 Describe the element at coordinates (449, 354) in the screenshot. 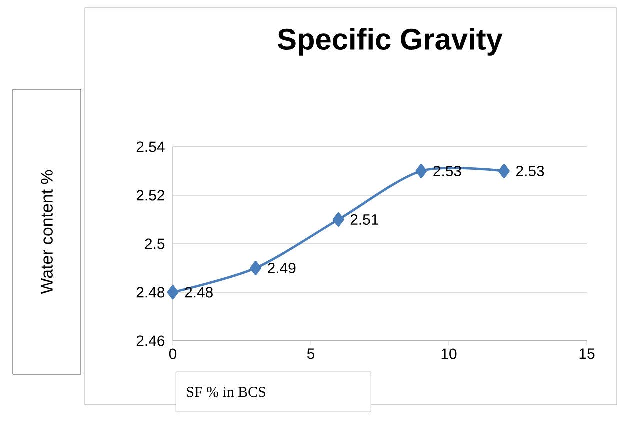

I see `x-tick-label: 10` at that location.